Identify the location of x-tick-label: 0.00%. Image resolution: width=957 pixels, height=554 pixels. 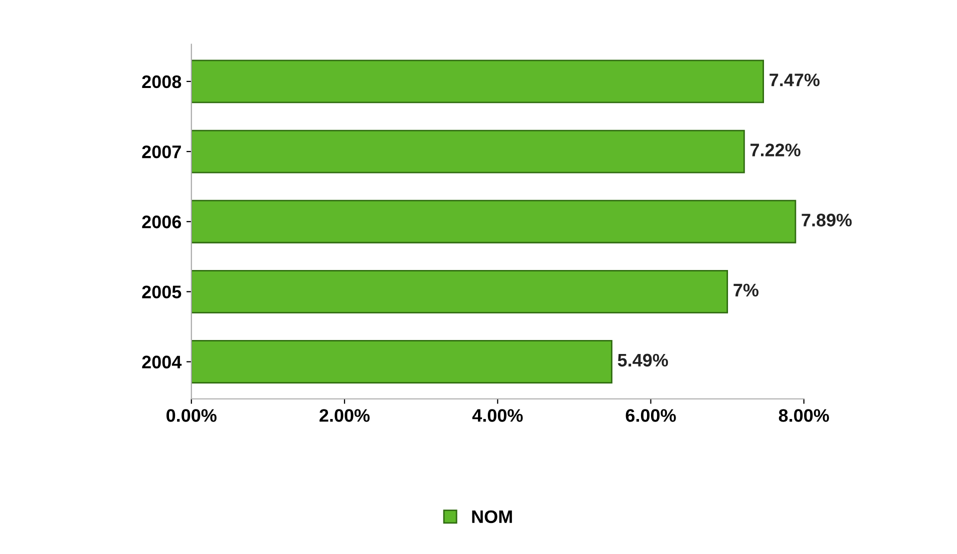
(191, 415).